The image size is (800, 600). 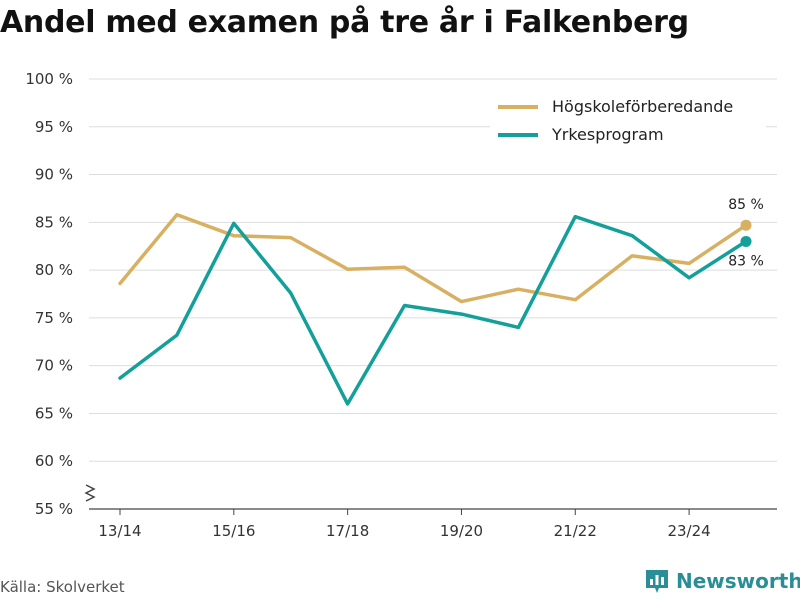 What do you see at coordinates (746, 205) in the screenshot?
I see `end-label-1: 85 %` at bounding box center [746, 205].